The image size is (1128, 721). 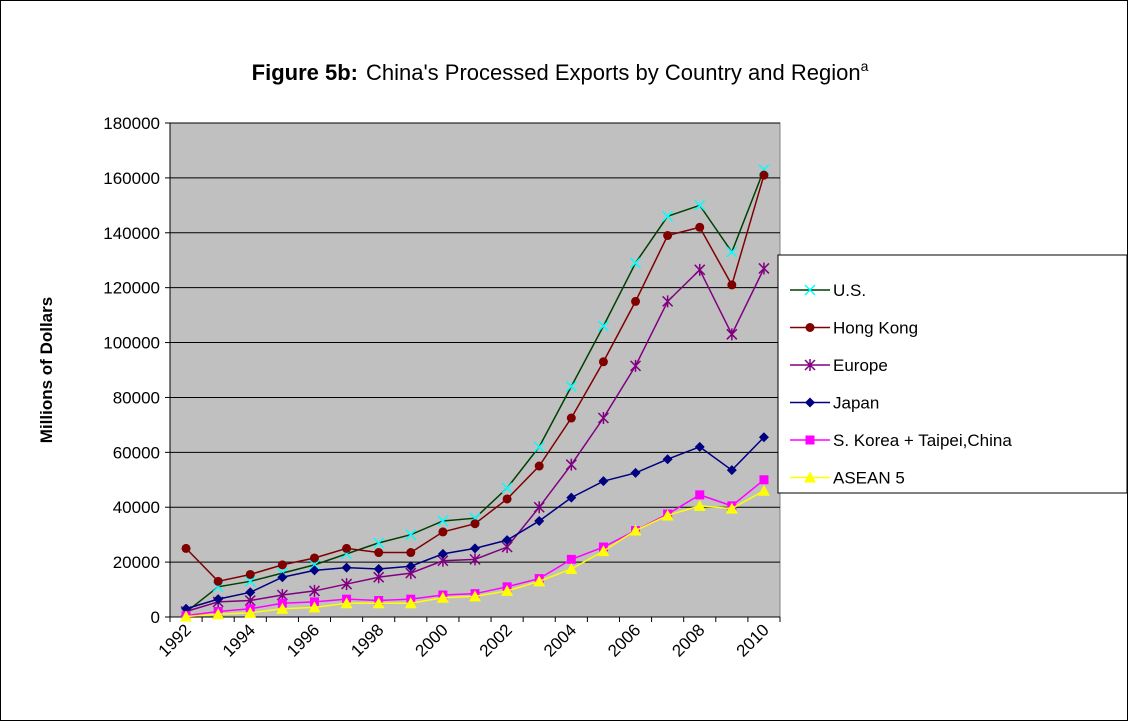 I want to click on y-tick-label: 0, so click(x=155, y=617).